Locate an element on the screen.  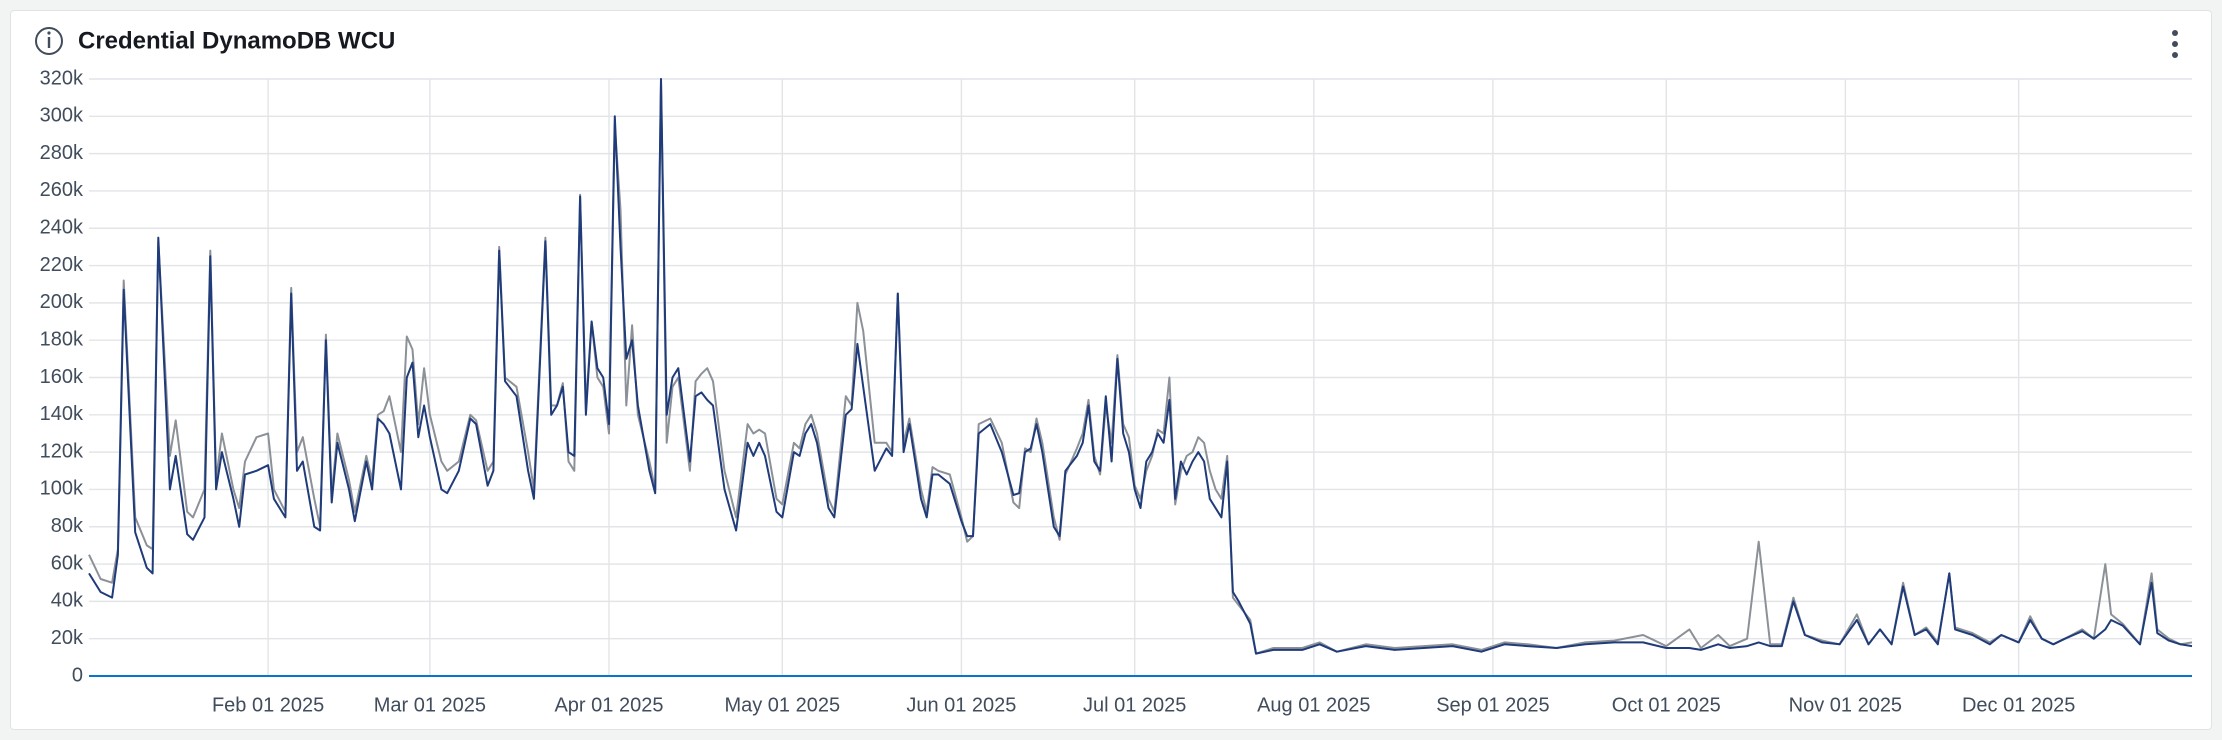
x-tick-label: Jun 01 2025 is located at coordinates (961, 705).